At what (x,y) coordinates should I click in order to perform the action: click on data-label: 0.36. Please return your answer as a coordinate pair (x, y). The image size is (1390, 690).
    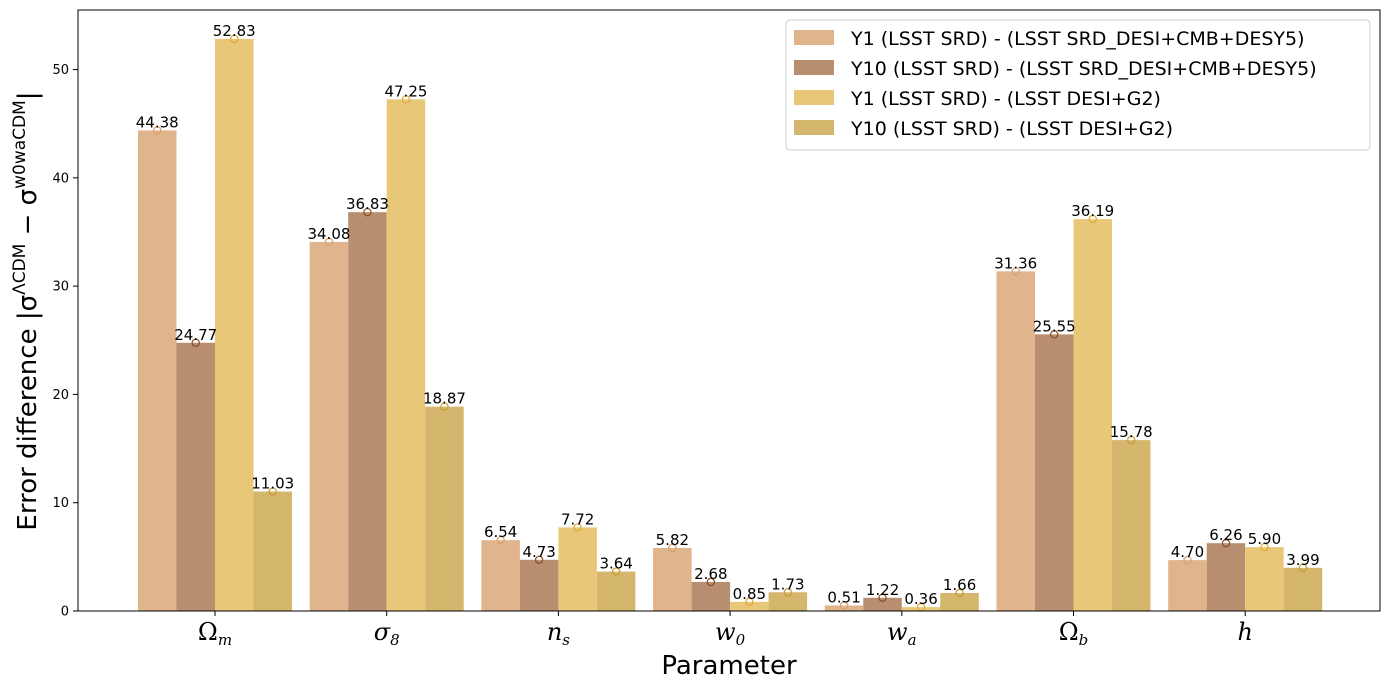
    Looking at the image, I should click on (920, 599).